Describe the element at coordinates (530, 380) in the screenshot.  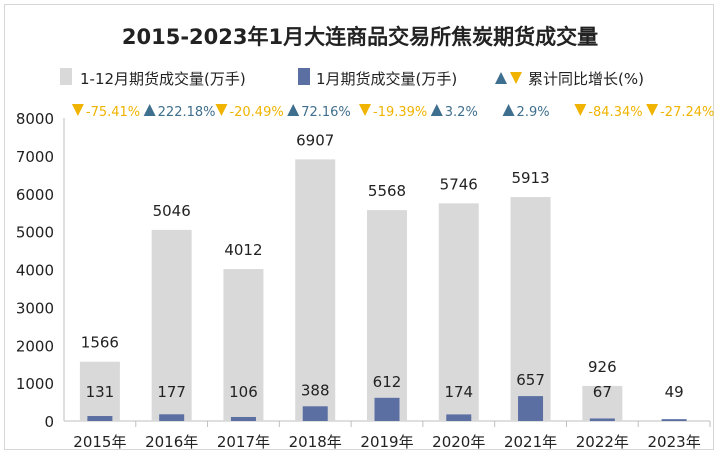
I see `january-volume-label: 657` at that location.